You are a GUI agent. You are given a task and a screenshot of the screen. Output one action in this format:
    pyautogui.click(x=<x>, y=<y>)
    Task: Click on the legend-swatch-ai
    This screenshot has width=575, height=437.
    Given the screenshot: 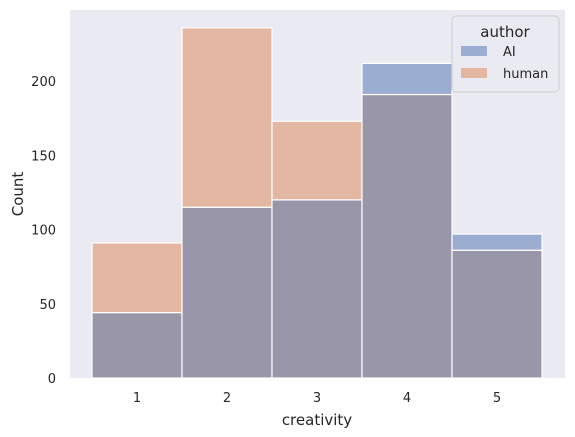 What is the action you would take?
    pyautogui.click(x=474, y=51)
    